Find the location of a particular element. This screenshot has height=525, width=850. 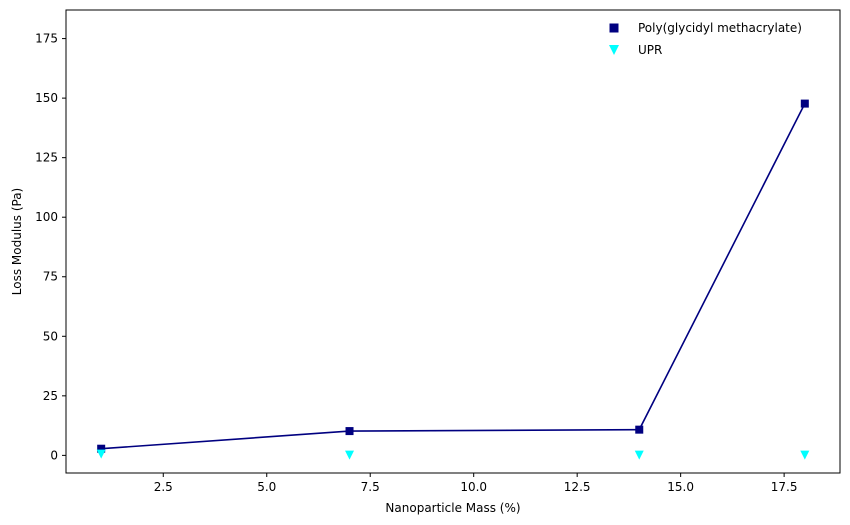

legend-pgma-marker is located at coordinates (614, 28).